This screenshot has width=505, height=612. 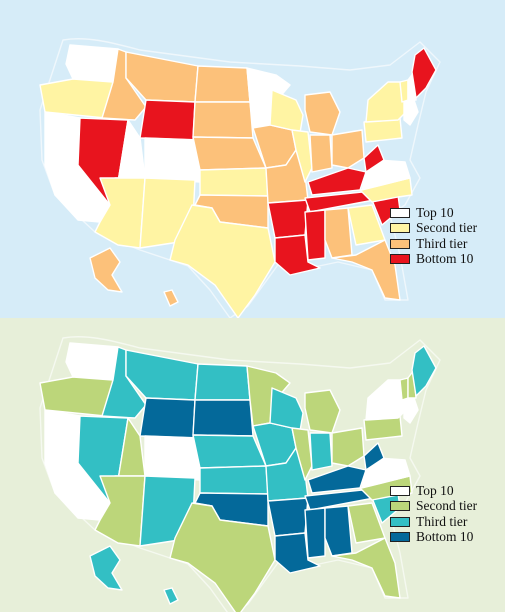 I want to click on legend-top: Top 10 Second tier Third tier Bottom 10, so click(x=433, y=236).